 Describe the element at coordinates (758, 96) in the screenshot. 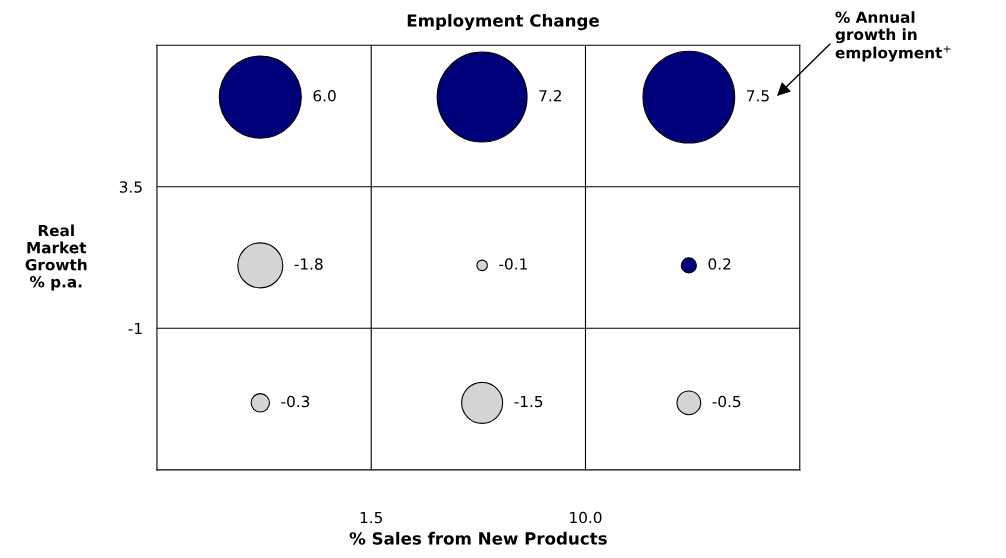

I see `annotation: 7.5` at that location.